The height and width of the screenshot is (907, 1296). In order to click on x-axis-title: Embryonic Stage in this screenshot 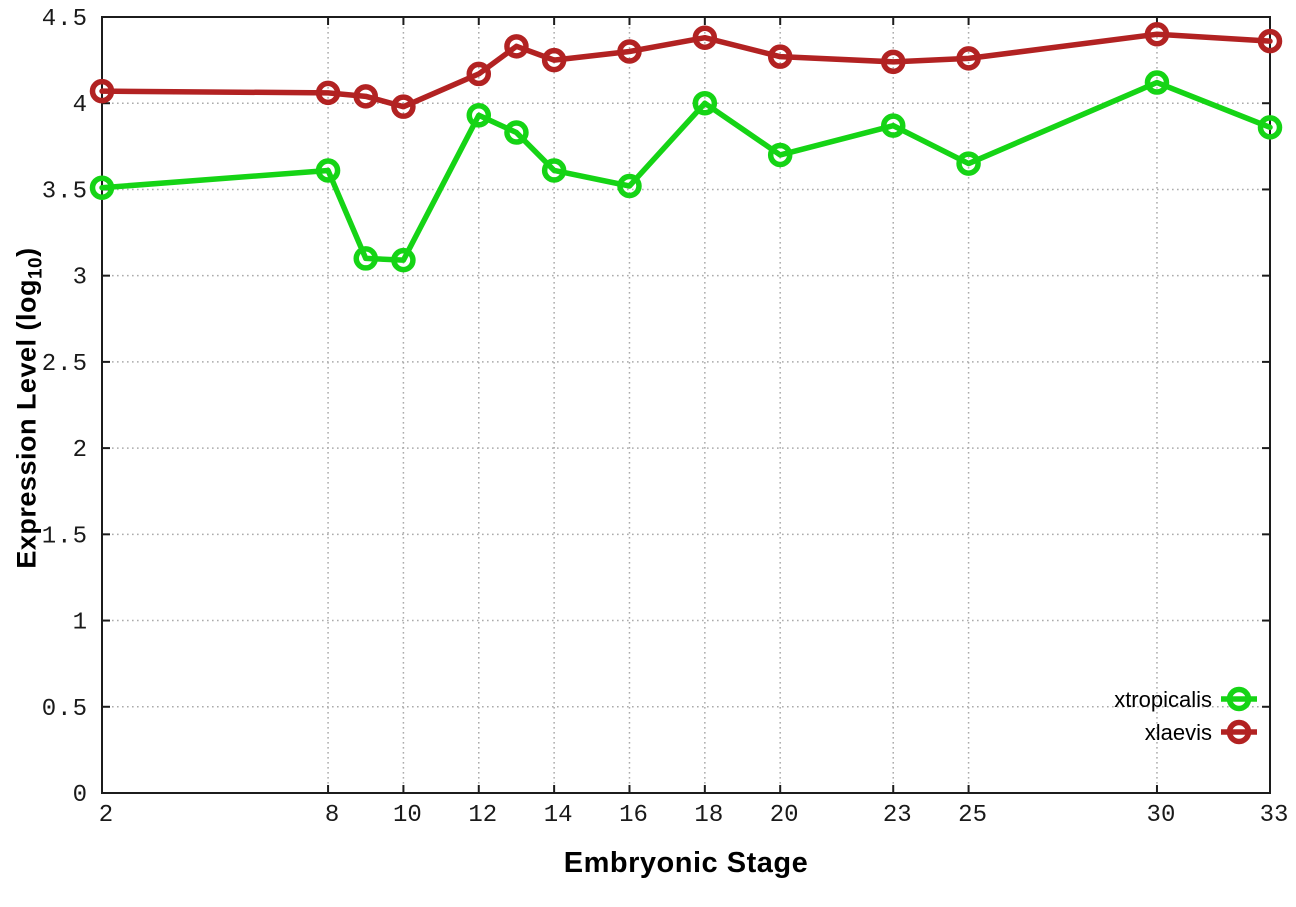, I will do `click(686, 863)`.